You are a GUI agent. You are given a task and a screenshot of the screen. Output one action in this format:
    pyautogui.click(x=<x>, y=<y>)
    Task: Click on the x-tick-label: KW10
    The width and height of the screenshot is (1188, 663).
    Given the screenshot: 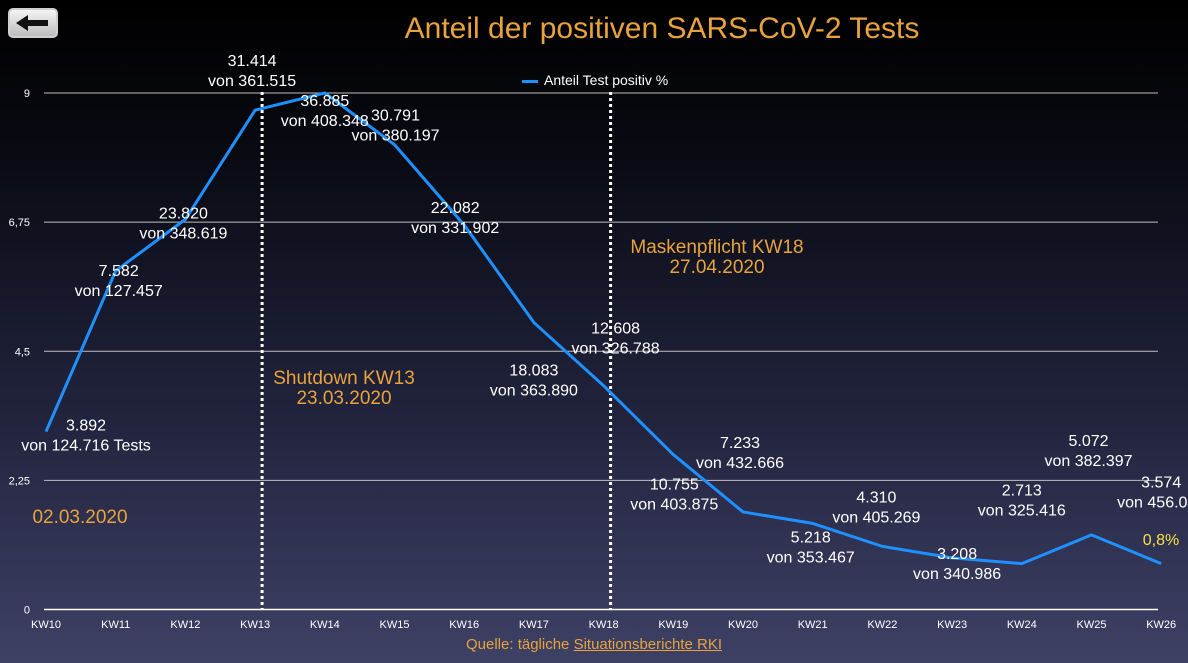 What is the action you would take?
    pyautogui.click(x=46, y=625)
    